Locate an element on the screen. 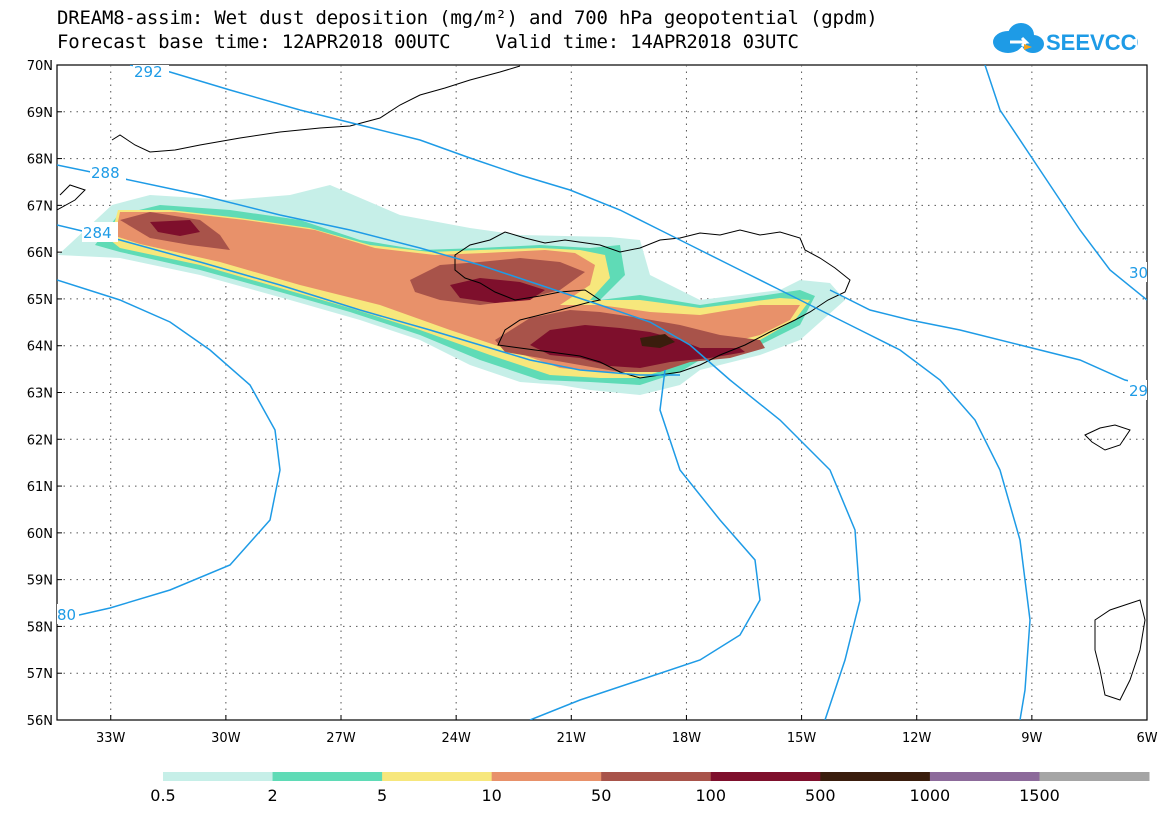  legend-label: 2 is located at coordinates (272, 795).